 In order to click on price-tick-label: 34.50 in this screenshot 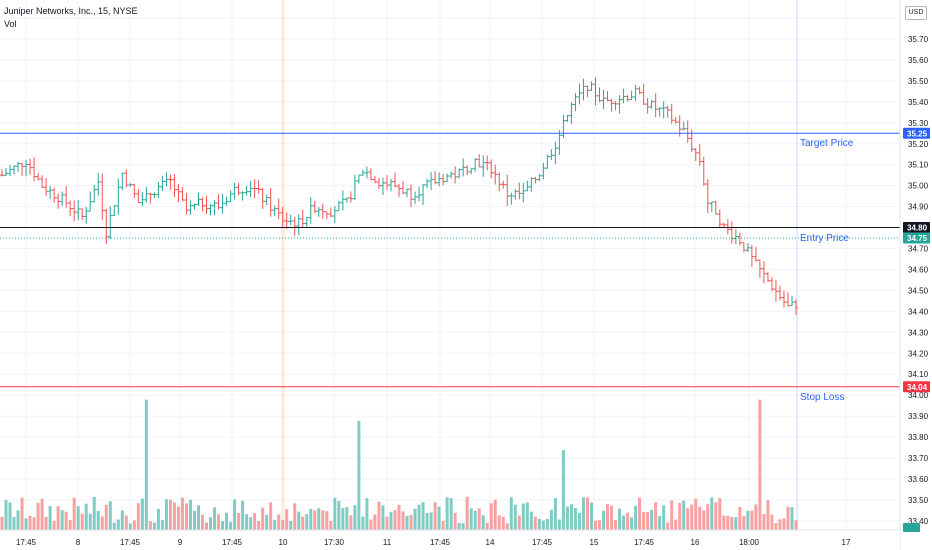, I will do `click(918, 290)`.